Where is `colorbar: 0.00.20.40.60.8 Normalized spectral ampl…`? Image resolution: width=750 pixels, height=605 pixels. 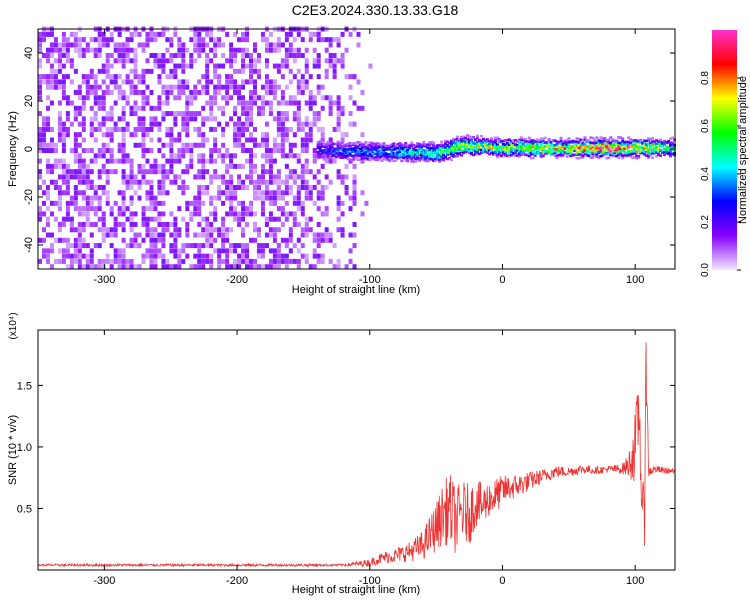 colorbar: 0.00.20.40.60.8 Normalized spectral ampl… is located at coordinates (724, 153).